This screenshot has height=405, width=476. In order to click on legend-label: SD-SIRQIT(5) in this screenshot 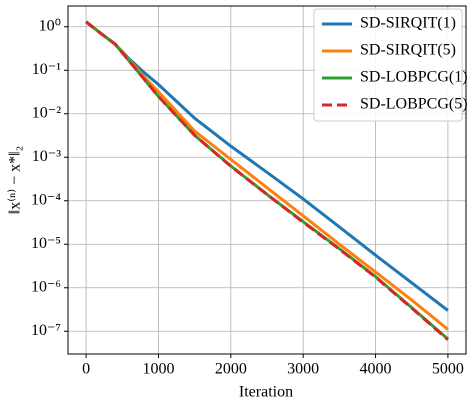, I will do `click(408, 50)`.